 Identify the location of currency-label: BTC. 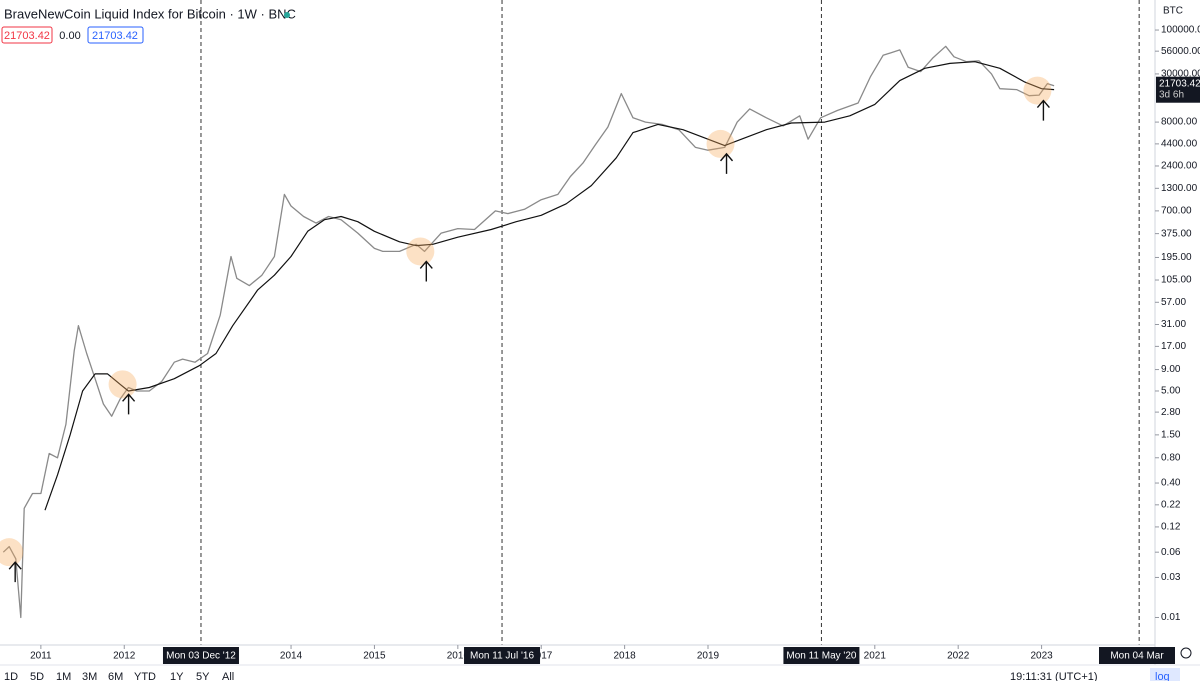
(1173, 11).